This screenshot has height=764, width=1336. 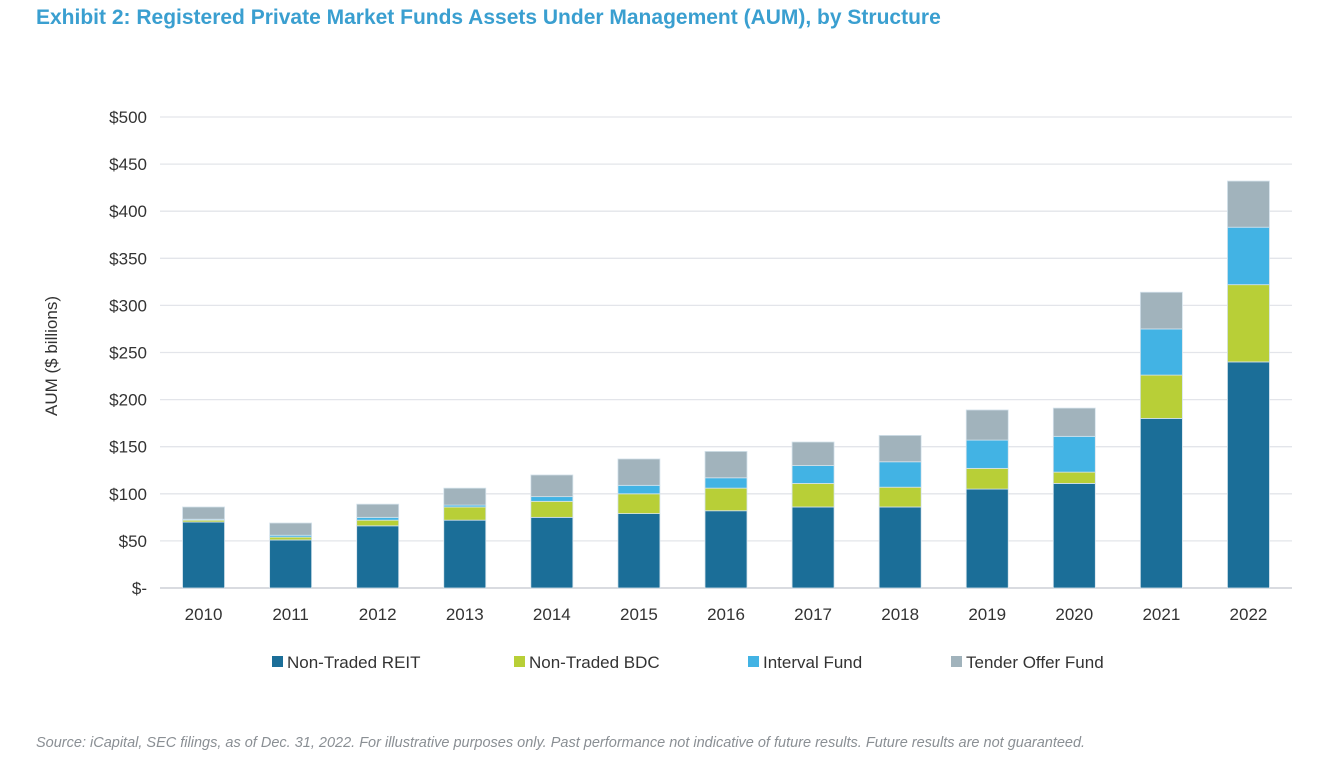 What do you see at coordinates (128, 117) in the screenshot?
I see `y-tick-label: $500` at bounding box center [128, 117].